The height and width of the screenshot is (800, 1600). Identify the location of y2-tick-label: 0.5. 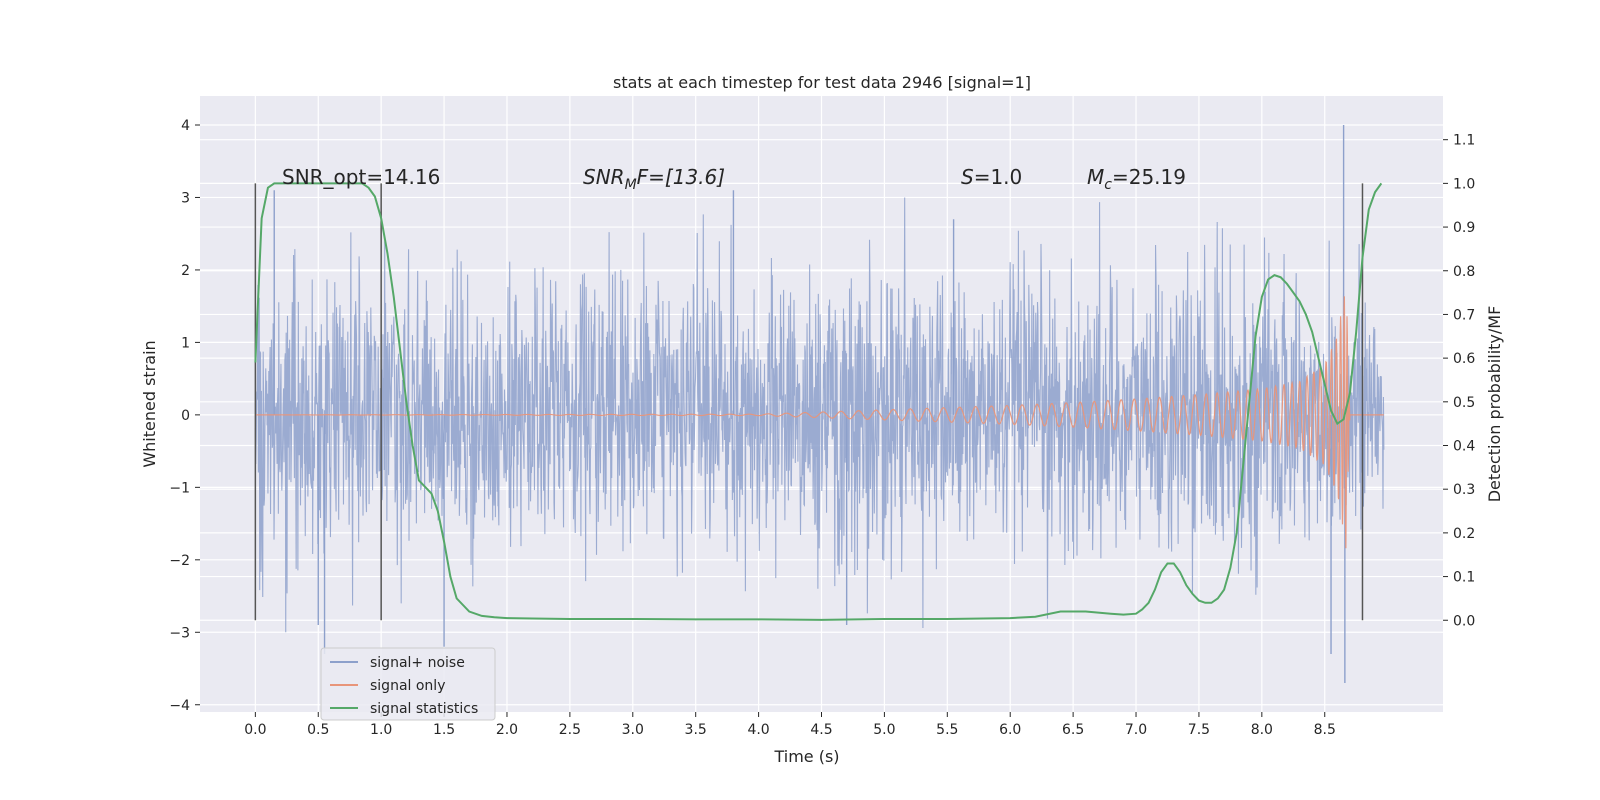
(1464, 403).